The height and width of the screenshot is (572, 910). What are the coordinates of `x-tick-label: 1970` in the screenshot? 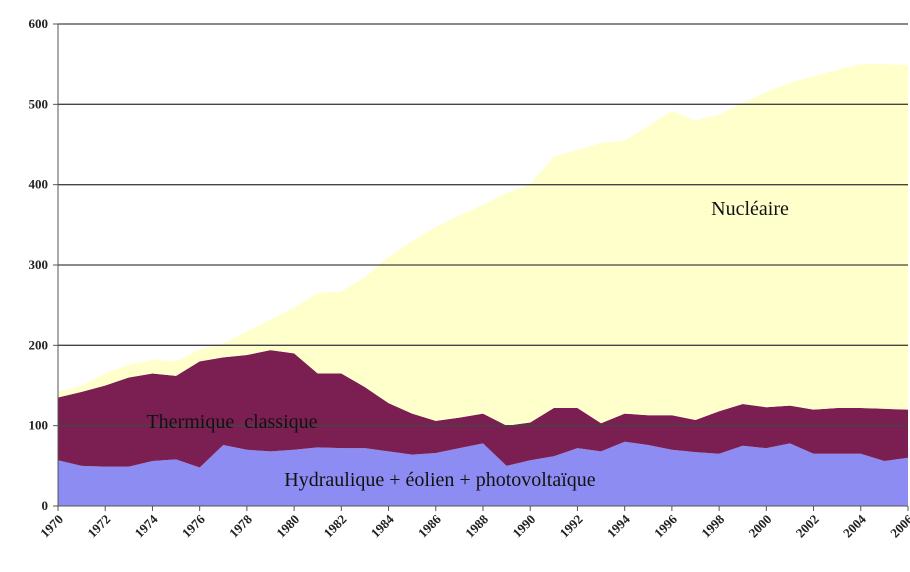 It's located at (51, 526).